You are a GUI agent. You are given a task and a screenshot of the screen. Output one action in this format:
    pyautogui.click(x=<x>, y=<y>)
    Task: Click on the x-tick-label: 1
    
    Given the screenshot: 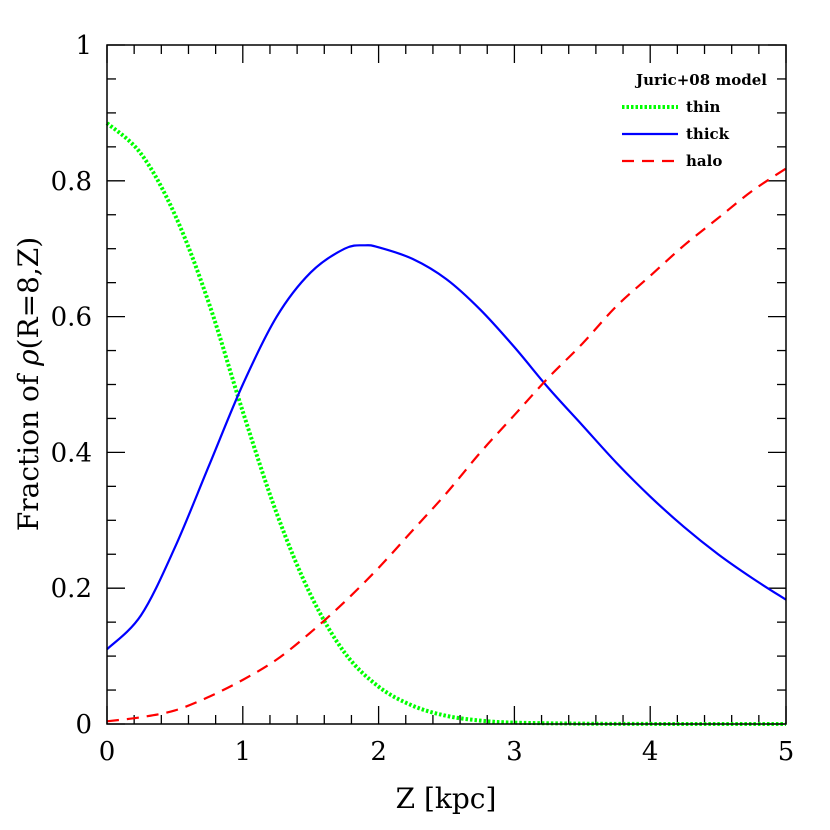 What is the action you would take?
    pyautogui.click(x=243, y=752)
    